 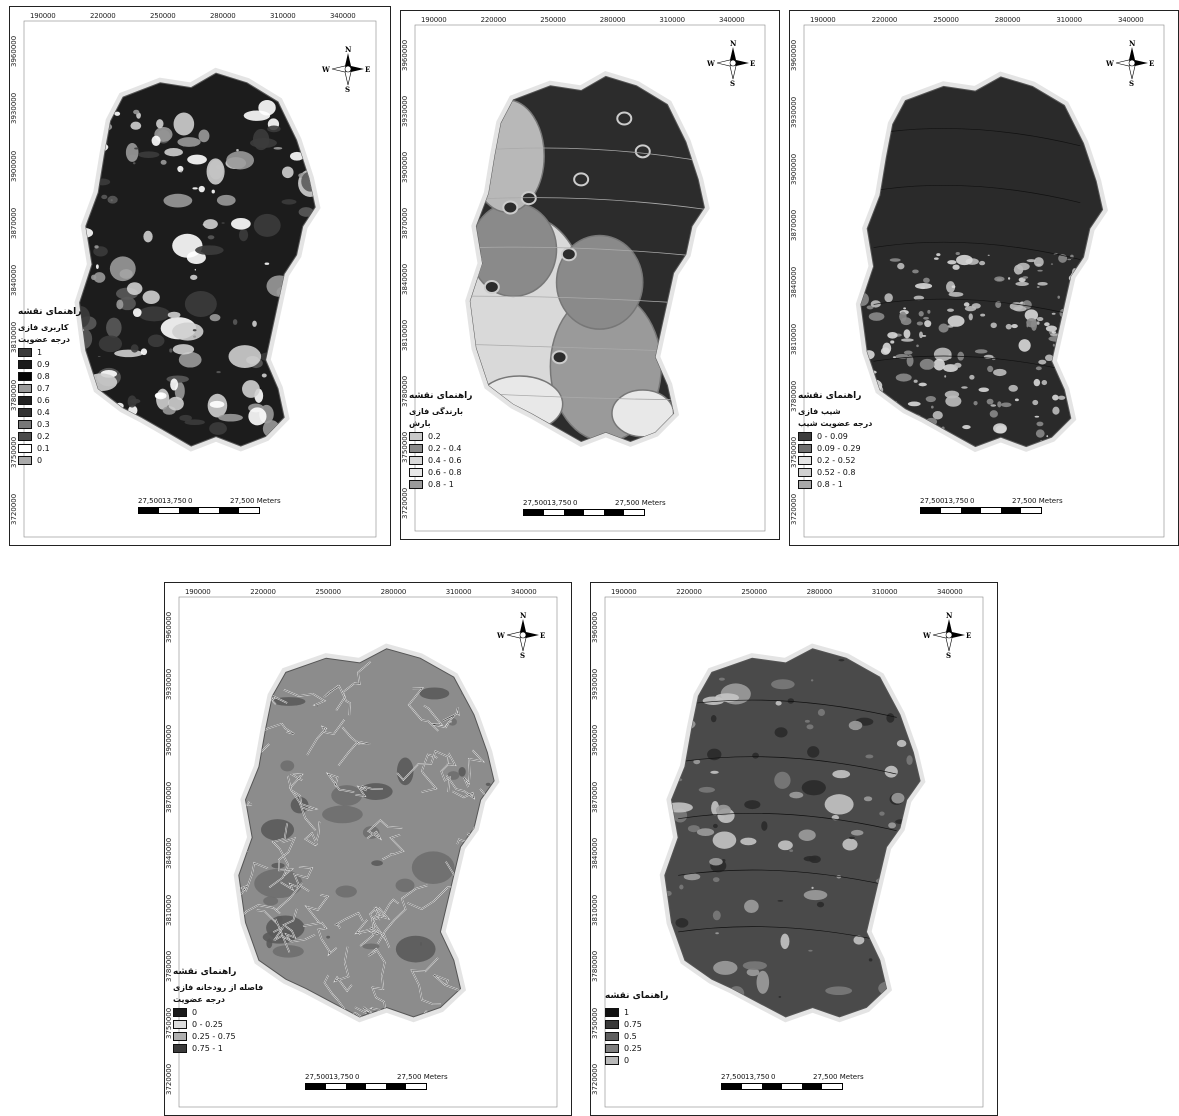 What do you see at coordinates (169, 684) in the screenshot?
I see `y-tick-label: 3930000` at bounding box center [169, 684].